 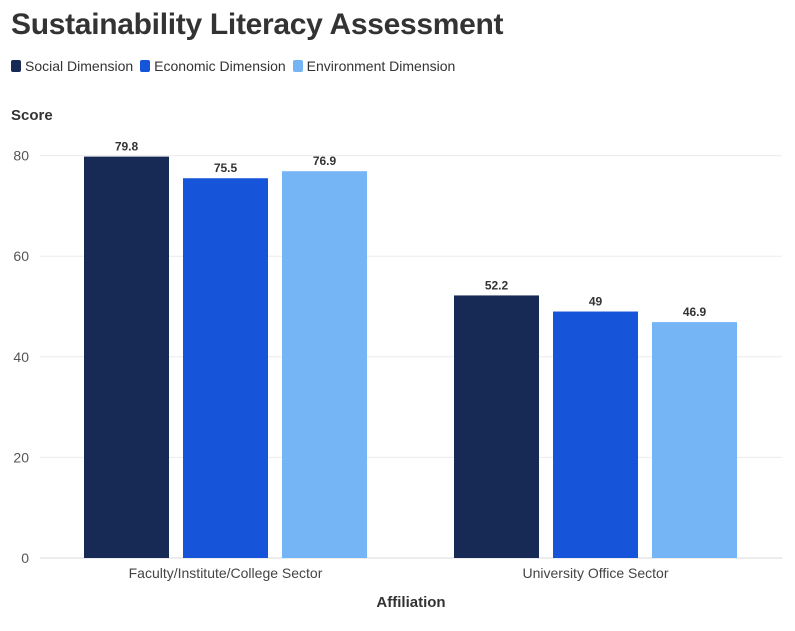 What do you see at coordinates (220, 66) in the screenshot?
I see `legend-label-economic: Economic Dimension` at bounding box center [220, 66].